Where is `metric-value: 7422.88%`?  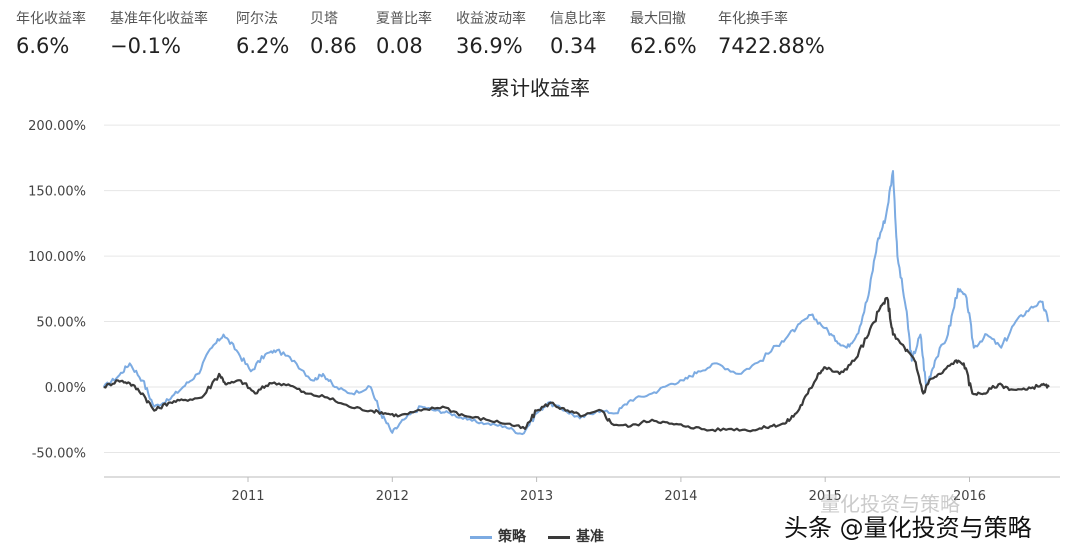 metric-value: 7422.88% is located at coordinates (771, 46).